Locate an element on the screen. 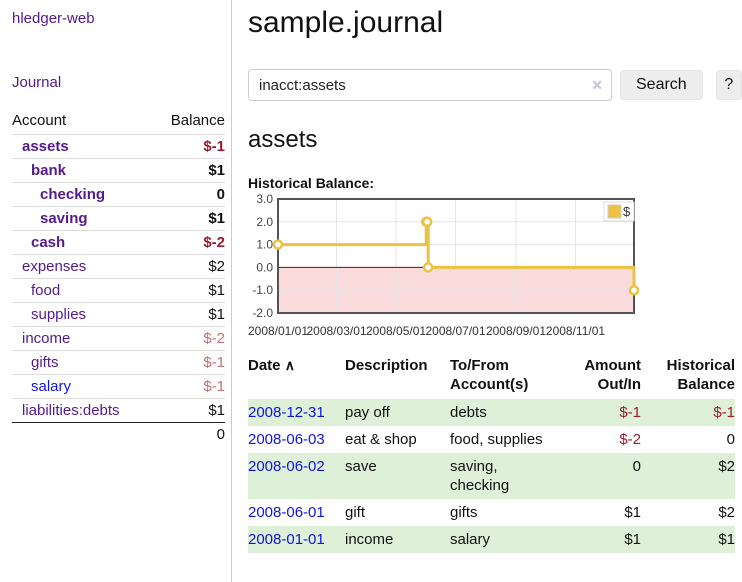 The image size is (742, 582). transaction-amount: $-2 is located at coordinates (630, 439).